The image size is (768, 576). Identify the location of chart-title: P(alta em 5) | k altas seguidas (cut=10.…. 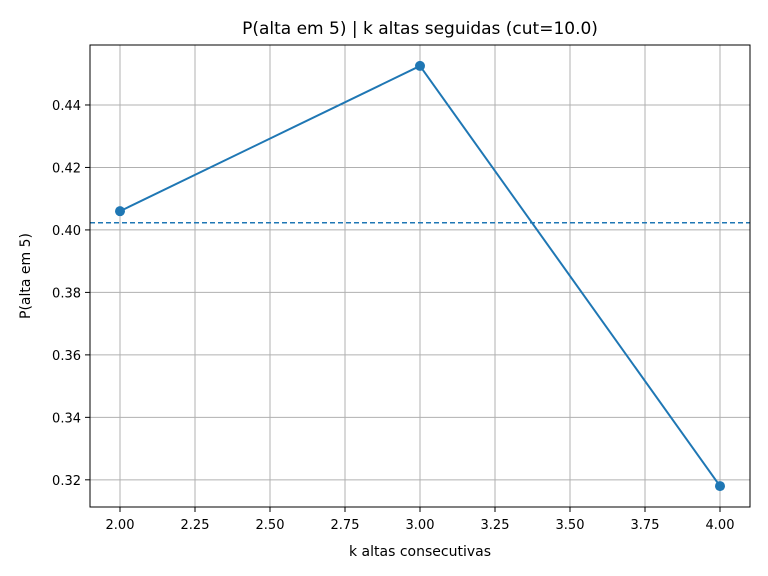
(420, 29).